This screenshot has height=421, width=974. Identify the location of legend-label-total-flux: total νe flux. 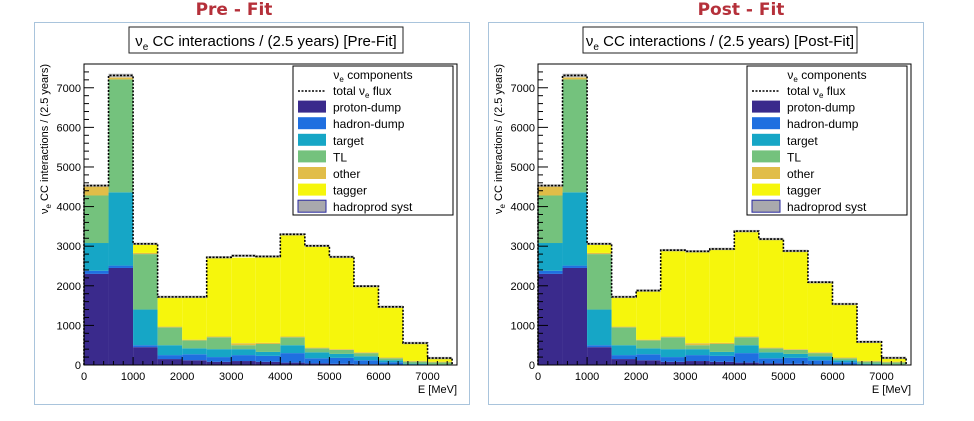
(816, 92).